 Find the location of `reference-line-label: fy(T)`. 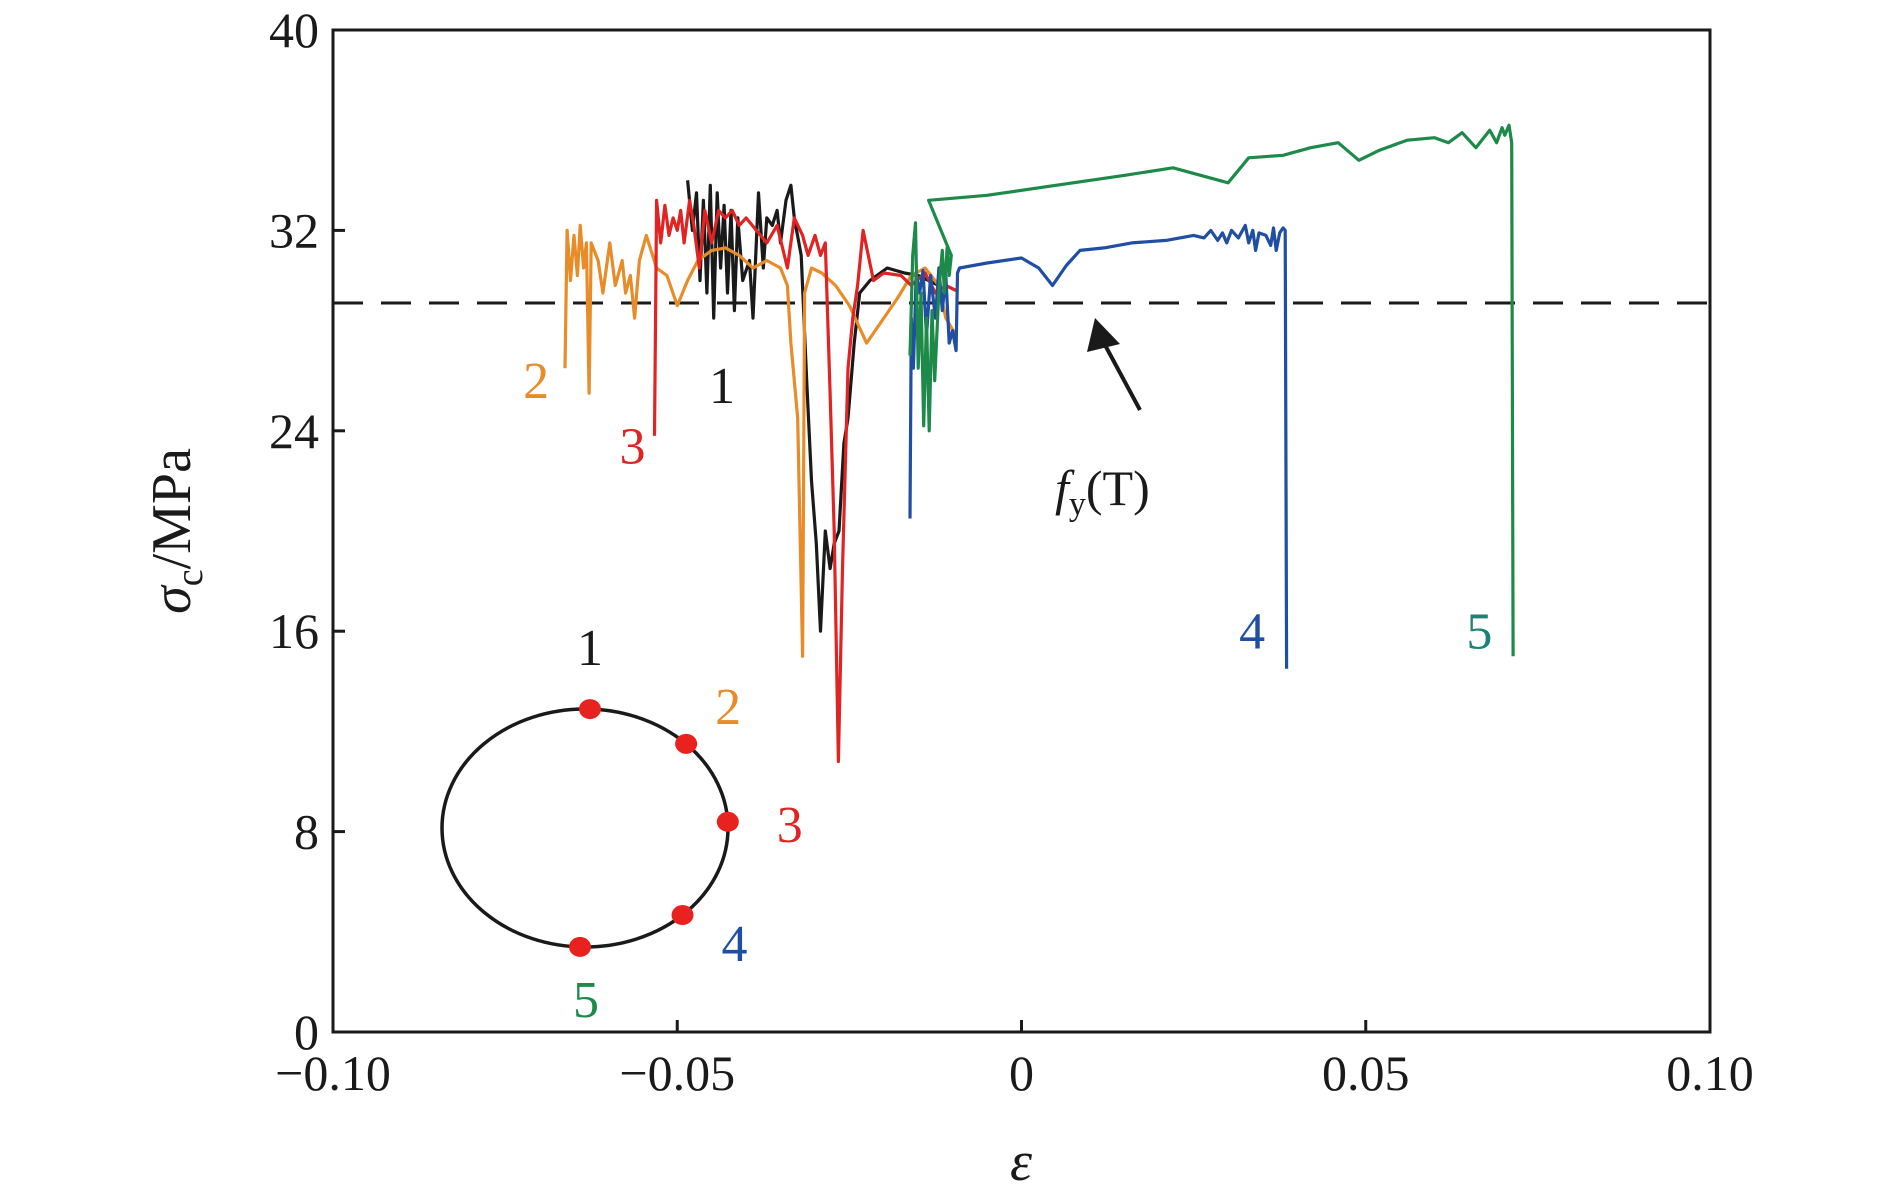

reference-line-label: fy(T) is located at coordinates (1102, 491).